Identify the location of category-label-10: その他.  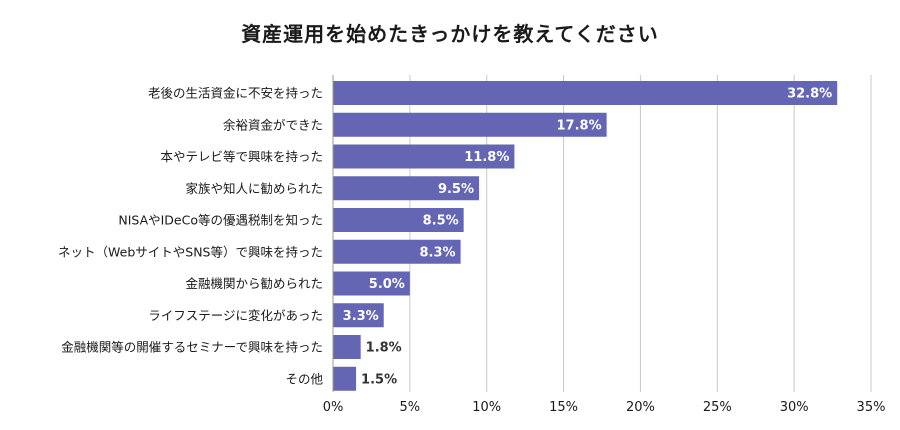
(304, 378).